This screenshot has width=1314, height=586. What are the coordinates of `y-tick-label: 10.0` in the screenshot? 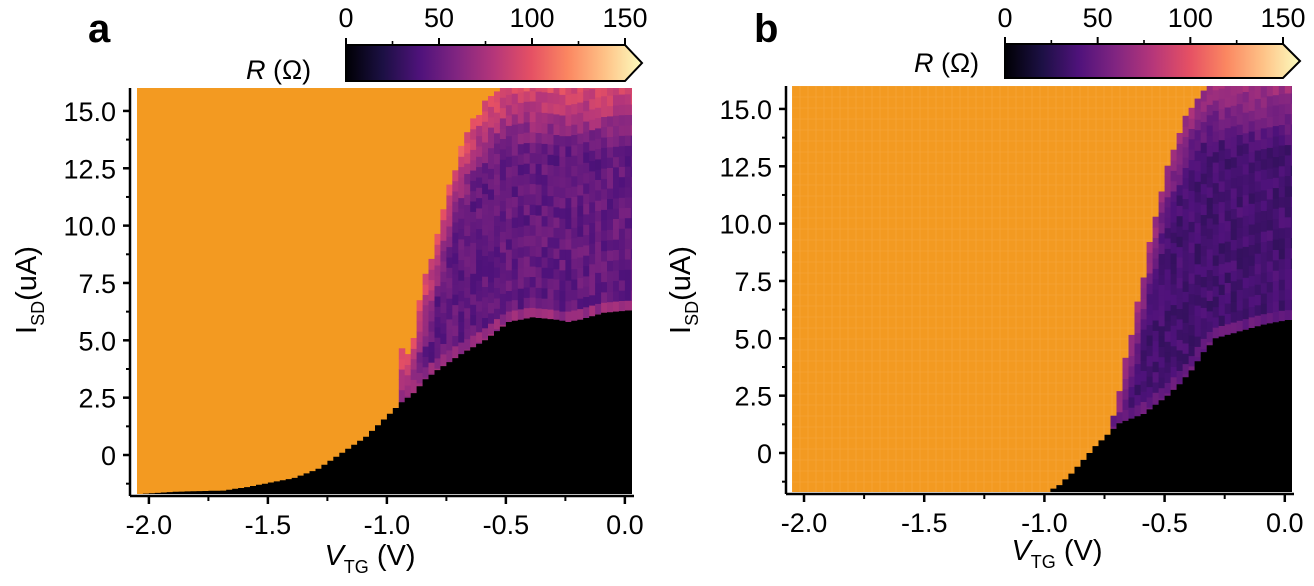 It's located at (745, 225).